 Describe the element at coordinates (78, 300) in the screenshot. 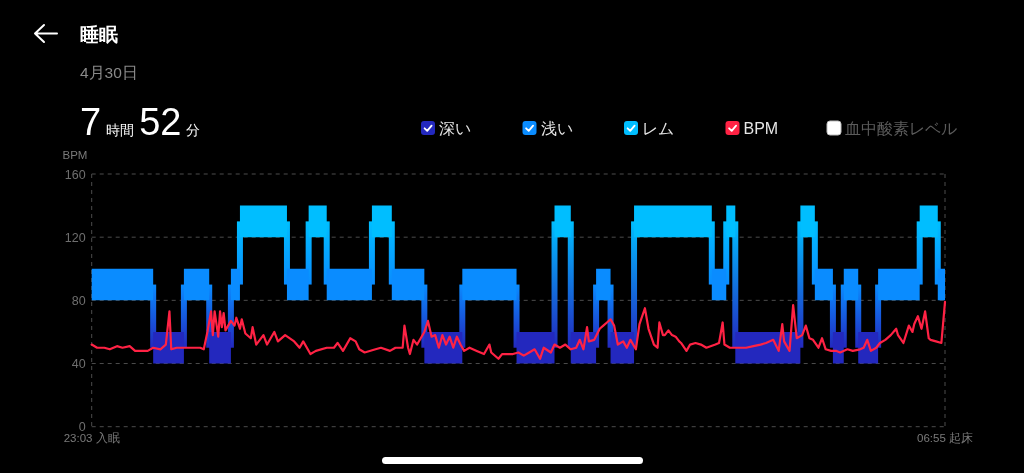

I see `y-tick-label: 80` at that location.